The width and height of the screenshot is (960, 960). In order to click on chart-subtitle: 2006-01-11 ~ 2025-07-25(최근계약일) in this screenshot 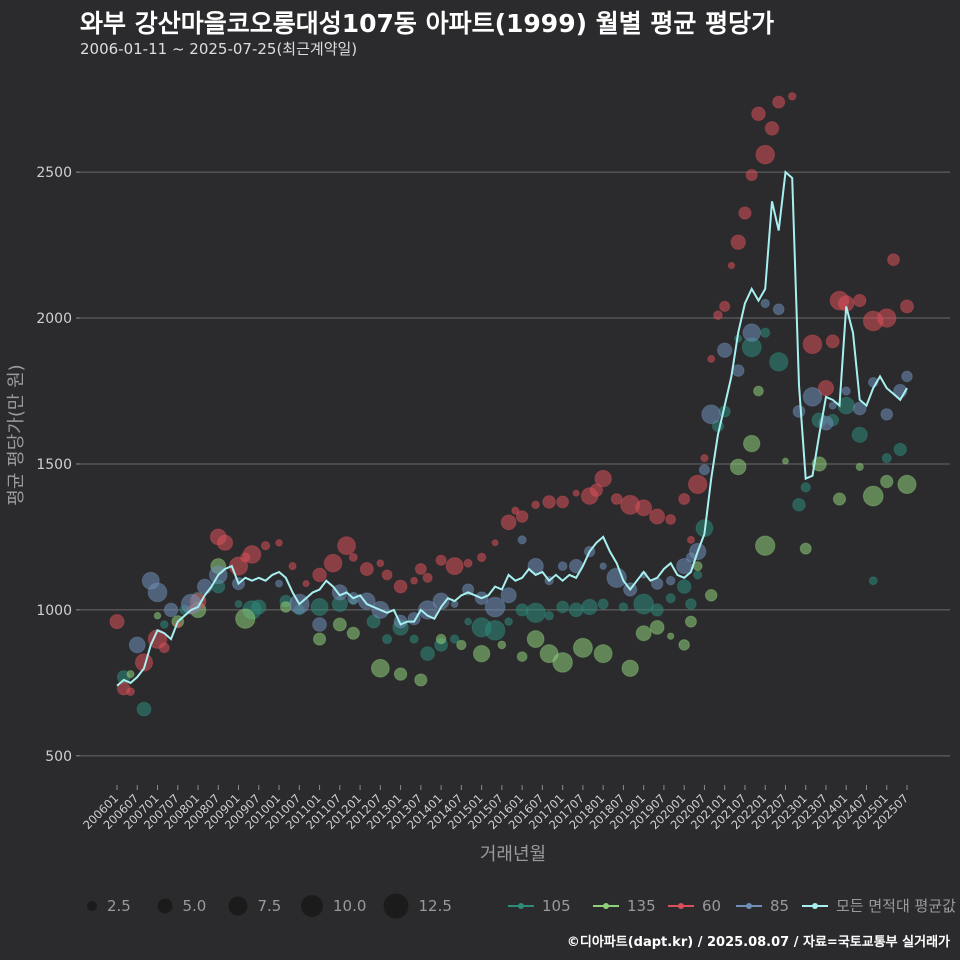, I will do `click(219, 49)`.